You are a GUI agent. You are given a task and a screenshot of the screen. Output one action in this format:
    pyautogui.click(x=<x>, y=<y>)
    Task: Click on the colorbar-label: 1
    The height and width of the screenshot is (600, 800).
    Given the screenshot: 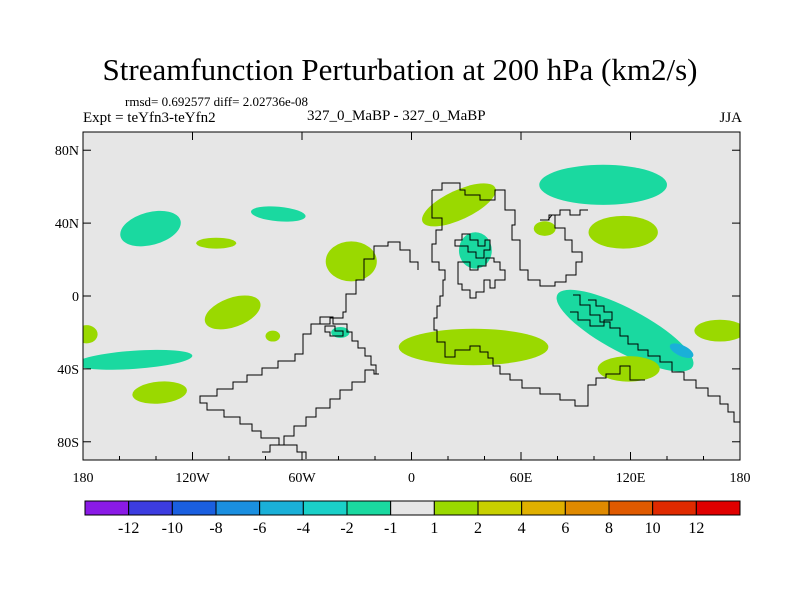 What is the action you would take?
    pyautogui.click(x=434, y=528)
    